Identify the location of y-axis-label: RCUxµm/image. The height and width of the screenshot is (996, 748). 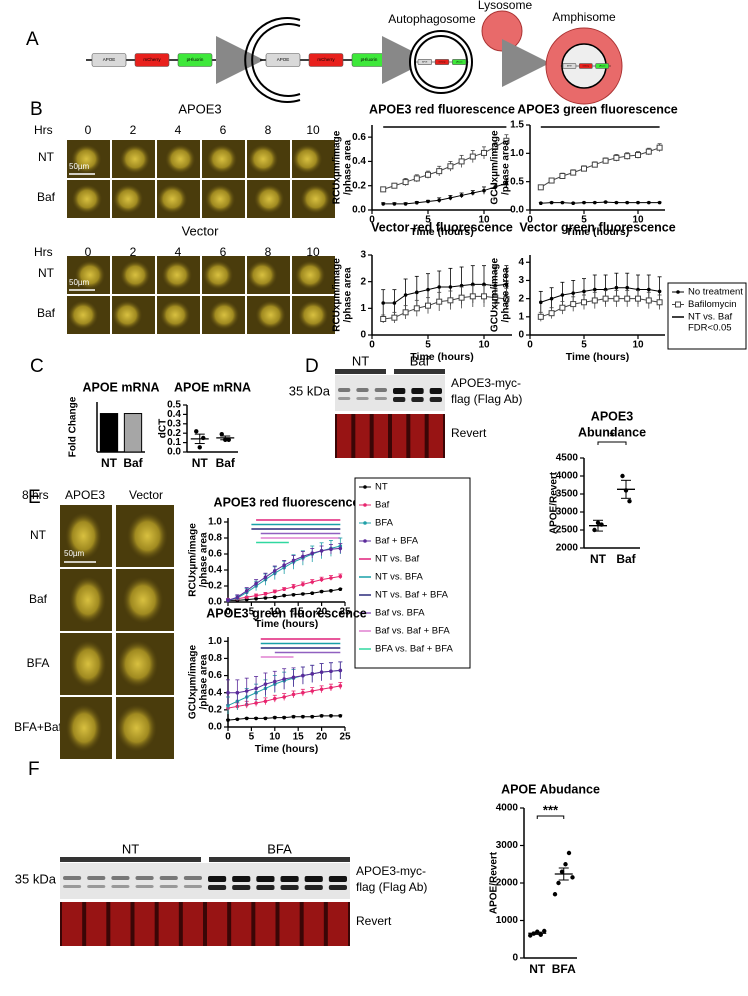
(337, 167).